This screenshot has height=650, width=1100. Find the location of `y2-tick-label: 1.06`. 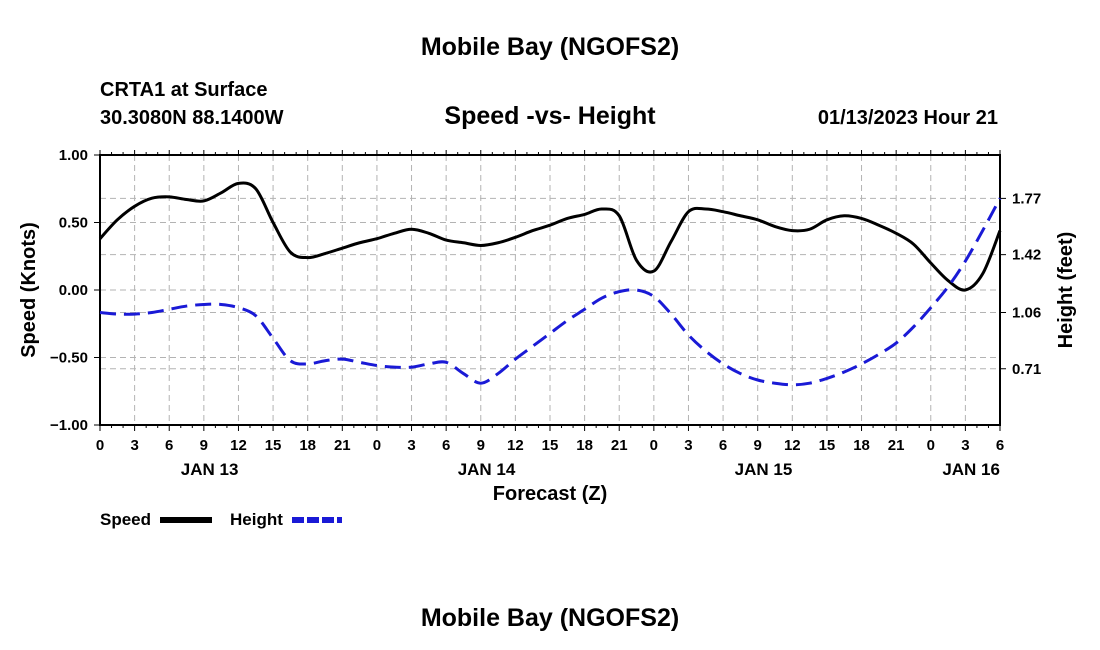

y2-tick-label: 1.06 is located at coordinates (1026, 313).